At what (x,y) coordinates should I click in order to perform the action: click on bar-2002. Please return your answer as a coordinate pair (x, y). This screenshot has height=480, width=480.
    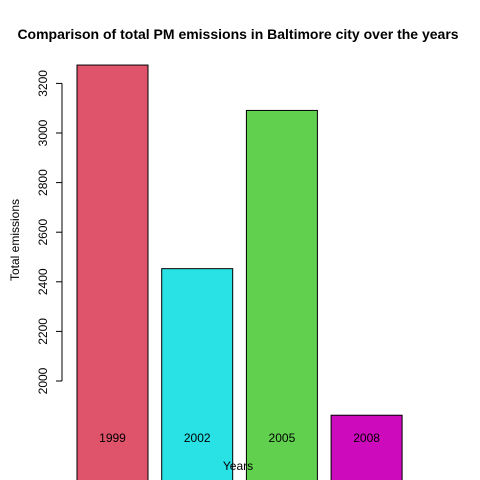
    Looking at the image, I should click on (197, 374).